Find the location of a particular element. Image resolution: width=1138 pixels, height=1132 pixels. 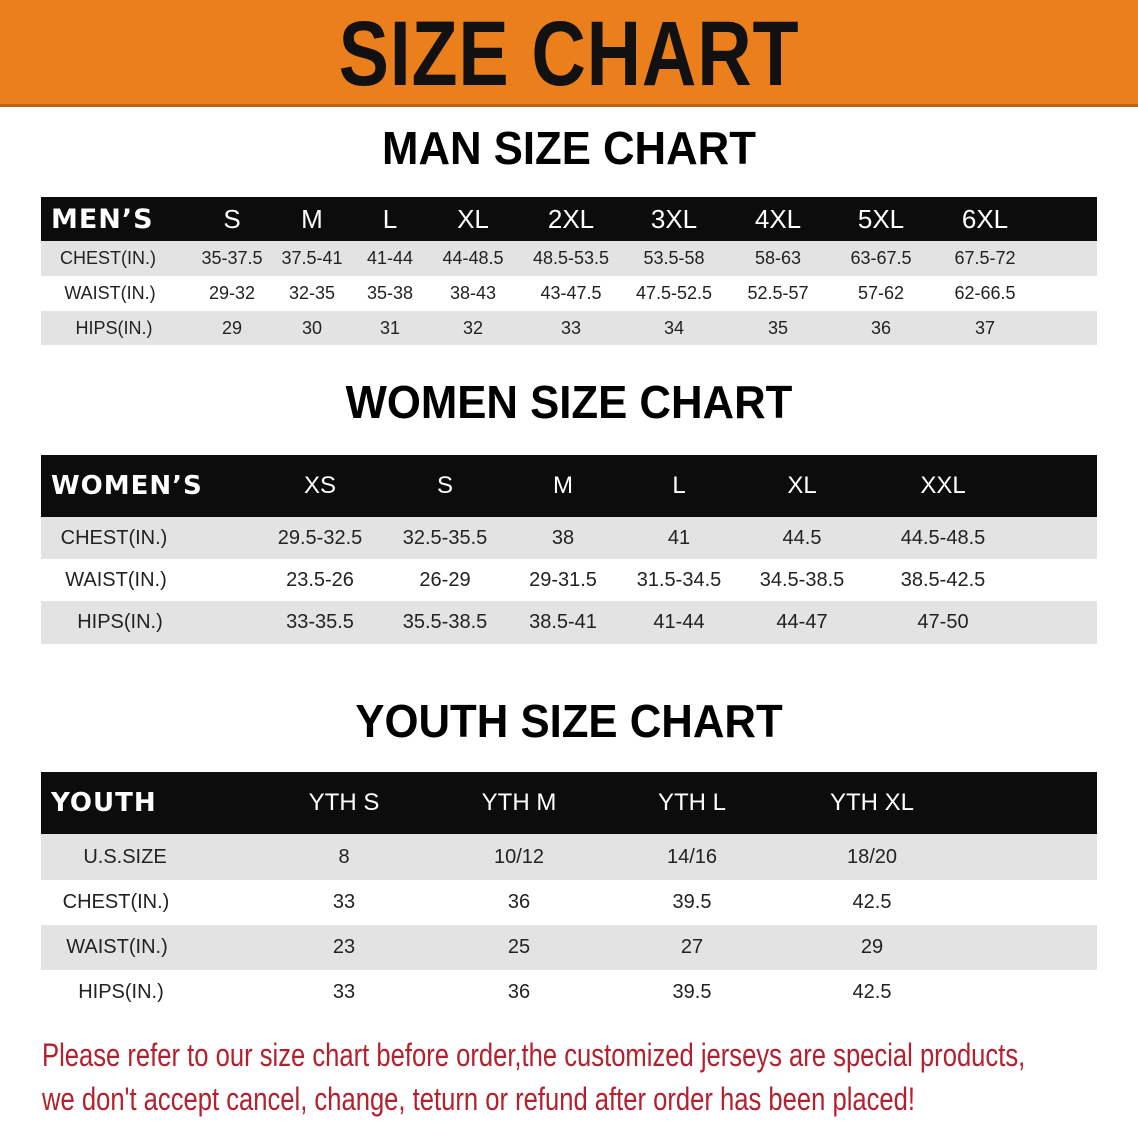

measurement-value: 58-63 is located at coordinates (778, 258).